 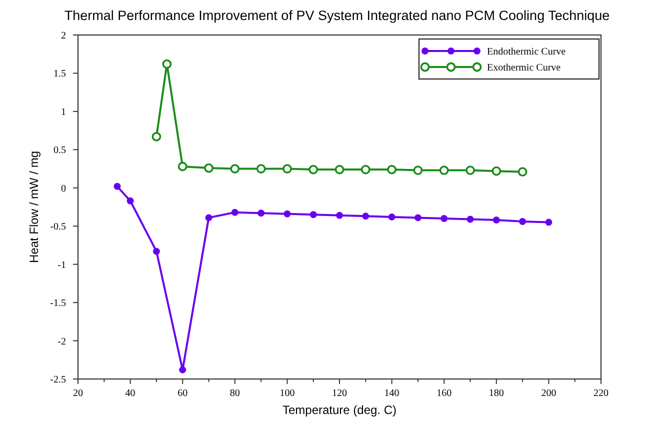 What do you see at coordinates (601, 393) in the screenshot?
I see `x-tick-label: 220` at bounding box center [601, 393].